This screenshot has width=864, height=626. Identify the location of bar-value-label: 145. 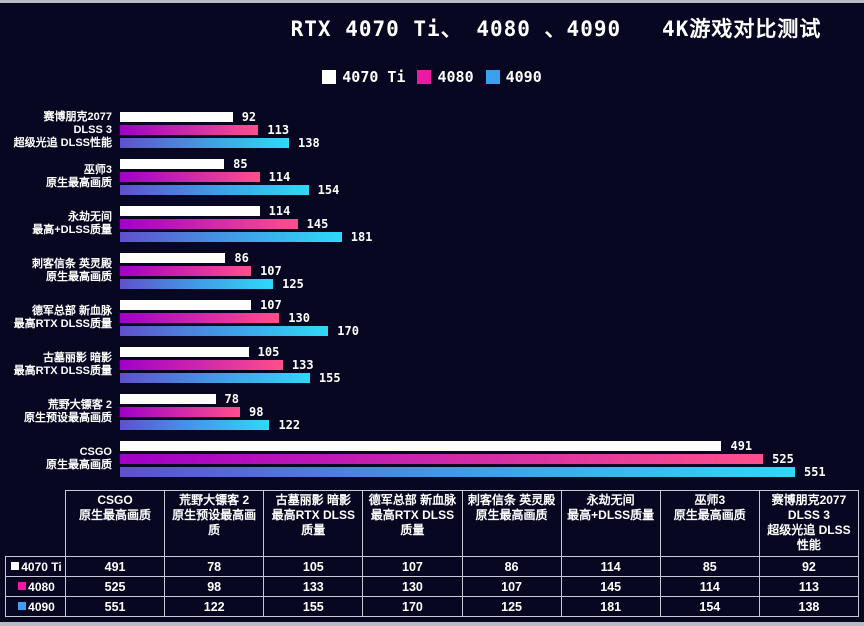
(317, 224).